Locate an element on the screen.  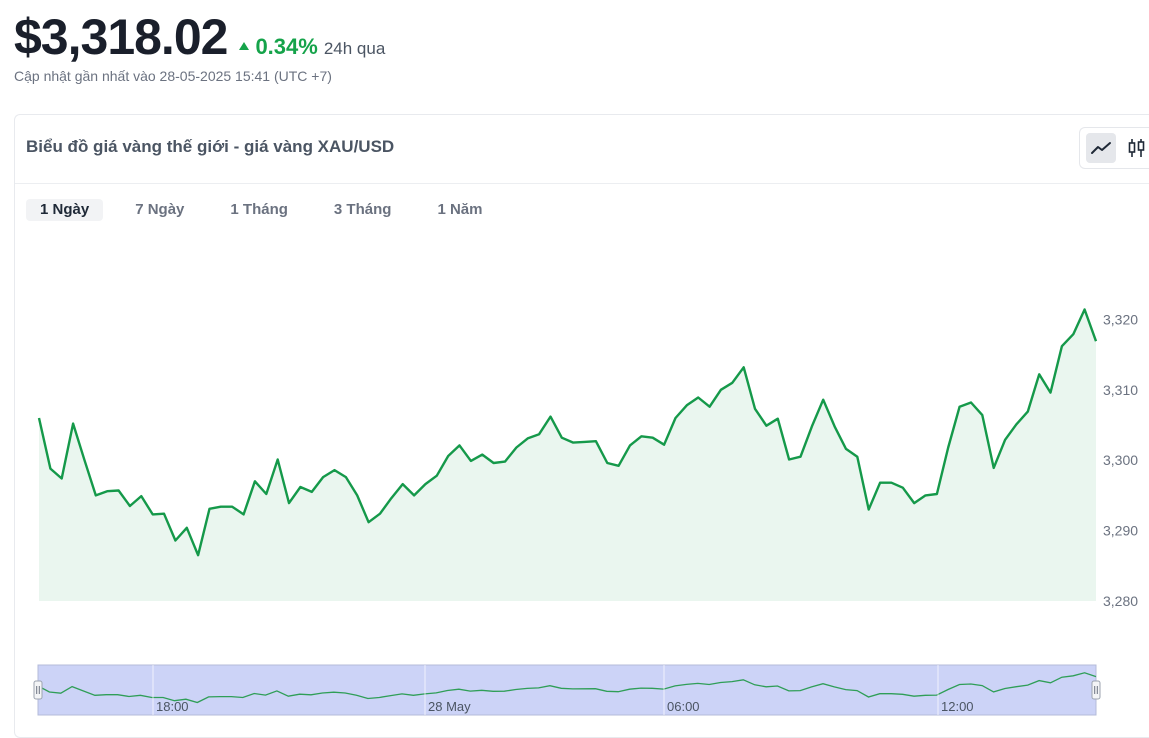
chart-type-toggle is located at coordinates (1114, 148).